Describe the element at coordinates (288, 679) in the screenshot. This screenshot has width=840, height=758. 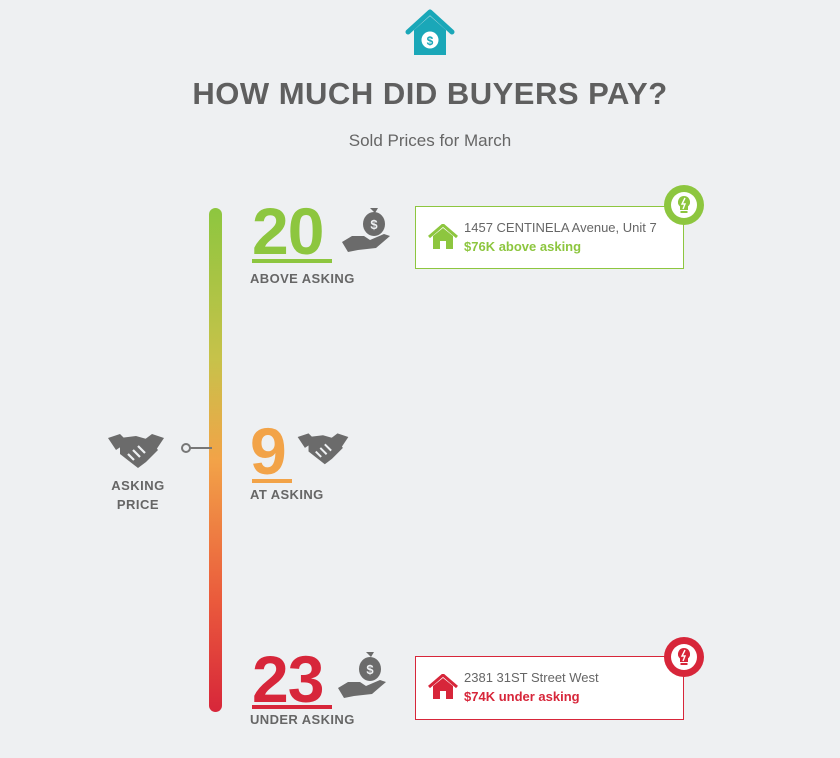
I see `under-asking-count: 23` at that location.